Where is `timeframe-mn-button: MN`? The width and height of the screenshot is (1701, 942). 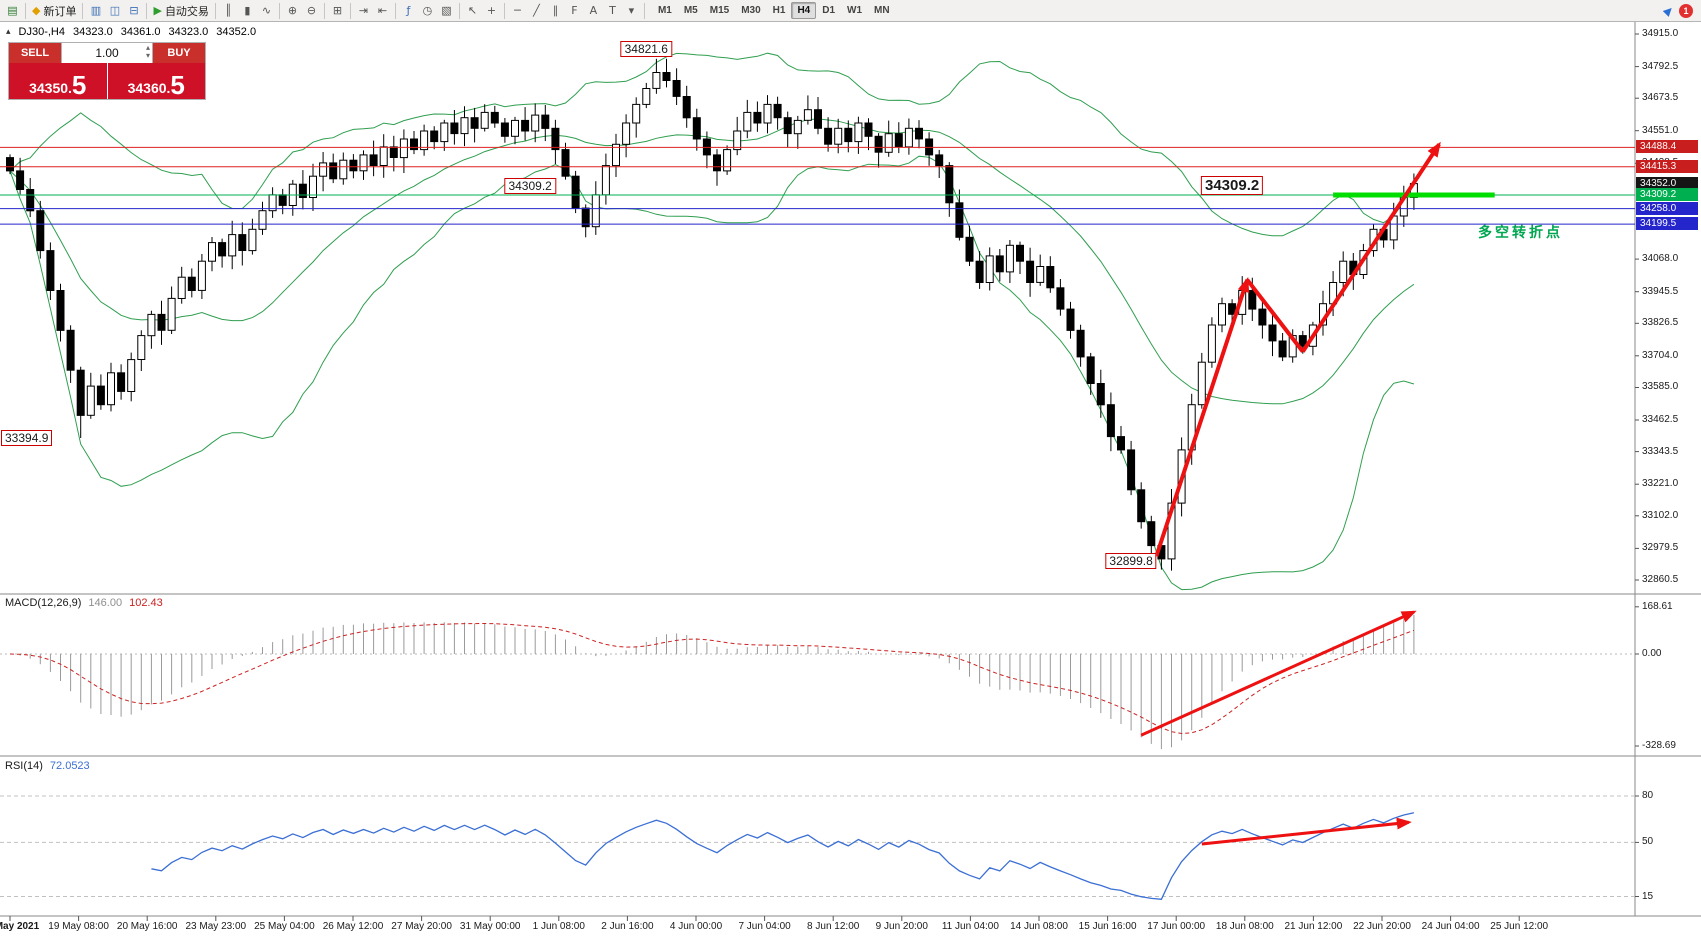 timeframe-mn-button: MN is located at coordinates (882, 10).